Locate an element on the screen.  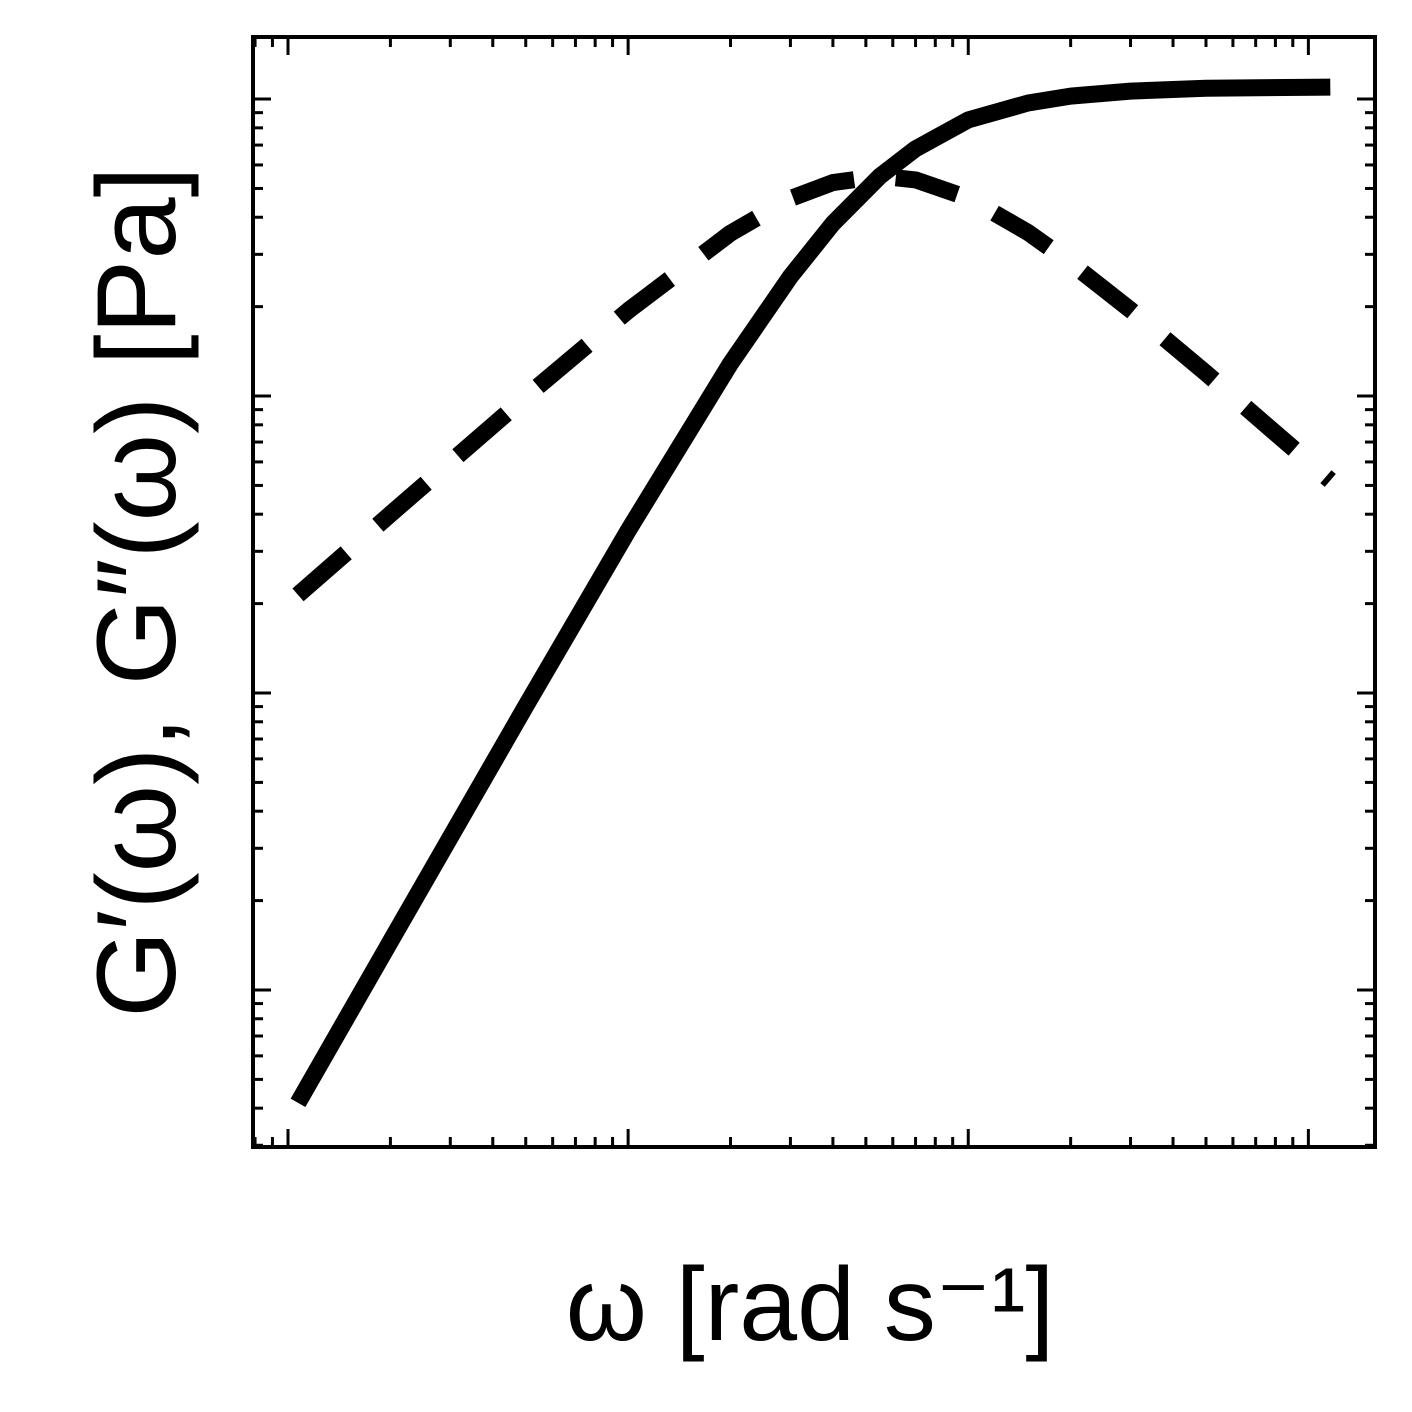
x-axis-label: ω [rad s⁻¹] is located at coordinates (810, 1305).